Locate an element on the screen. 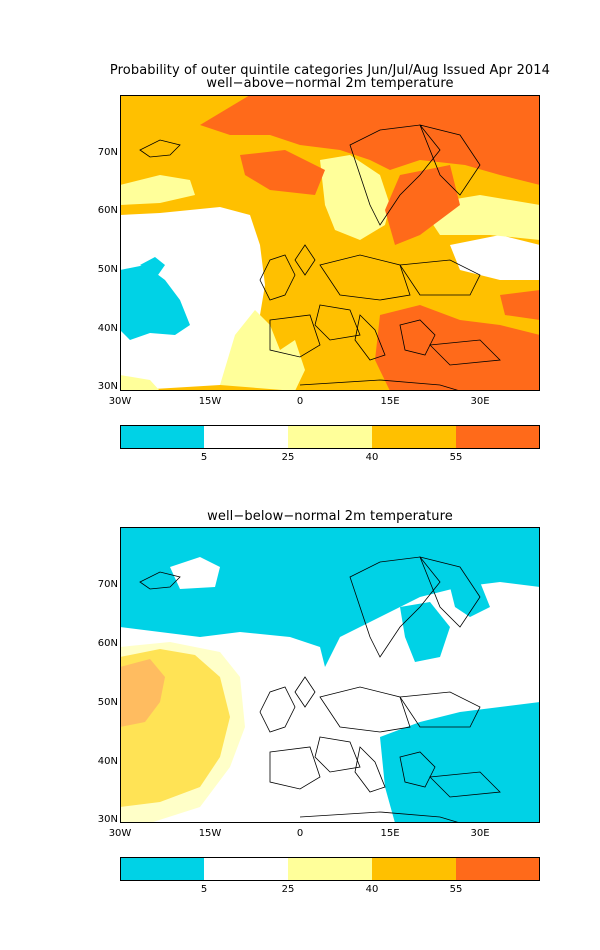 The width and height of the screenshot is (600, 950). panel2-cbtick-5: 5 is located at coordinates (204, 889).